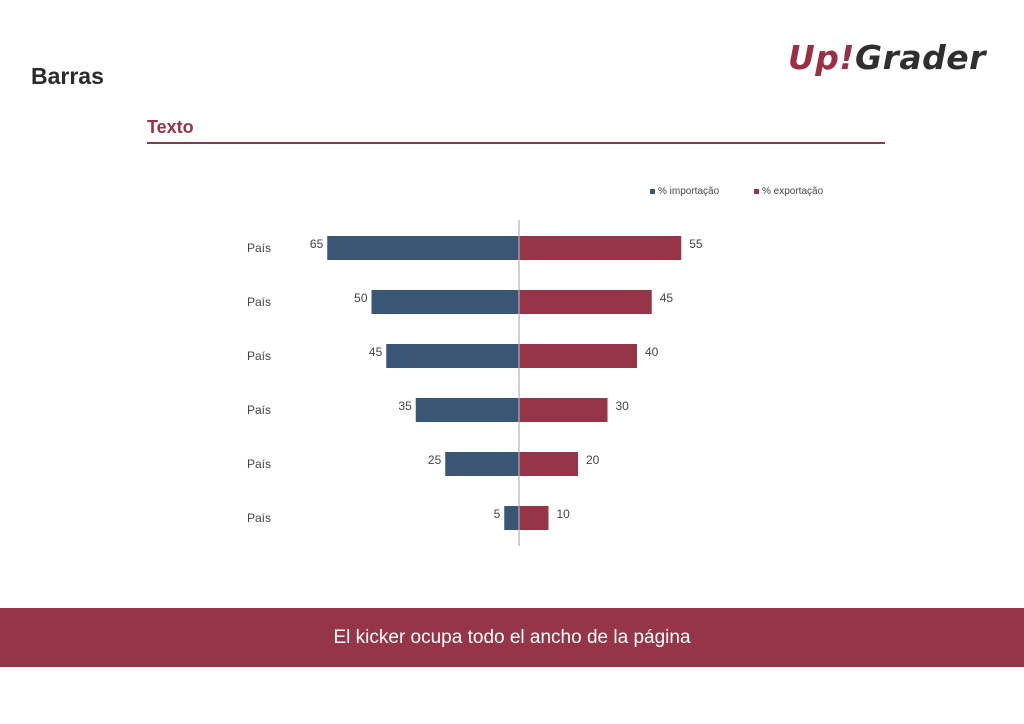  What do you see at coordinates (652, 191) in the screenshot?
I see `legend-swatch-import` at bounding box center [652, 191].